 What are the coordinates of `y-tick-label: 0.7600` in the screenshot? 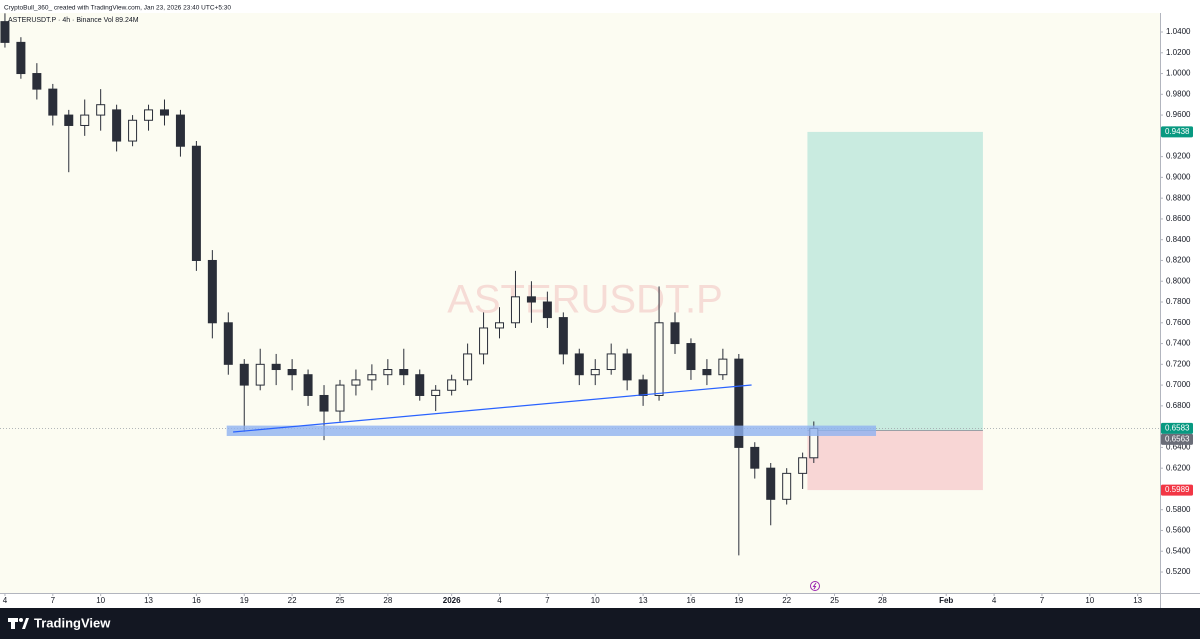 It's located at (1178, 322).